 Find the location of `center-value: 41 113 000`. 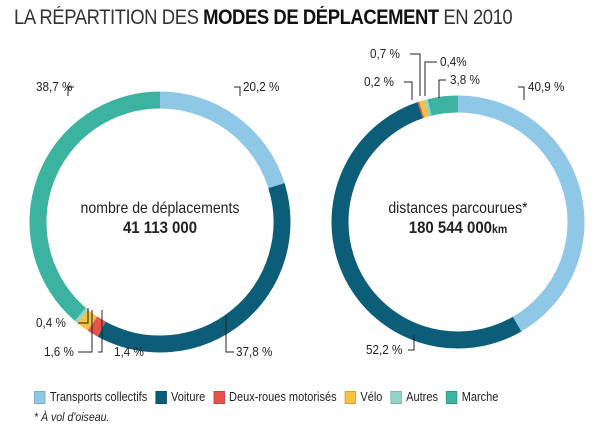

center-value: 41 113 000 is located at coordinates (160, 227).